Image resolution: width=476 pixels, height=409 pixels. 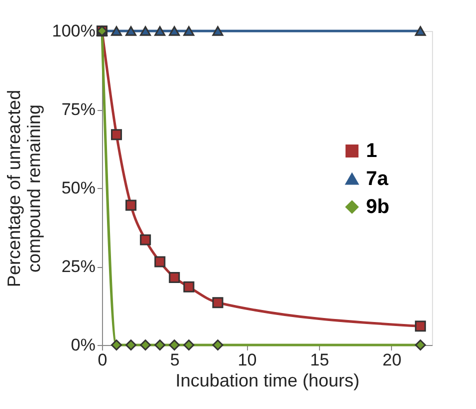 I want to click on y-axis-title: Percentage of unreacted compound remaining, so click(x=24, y=189).